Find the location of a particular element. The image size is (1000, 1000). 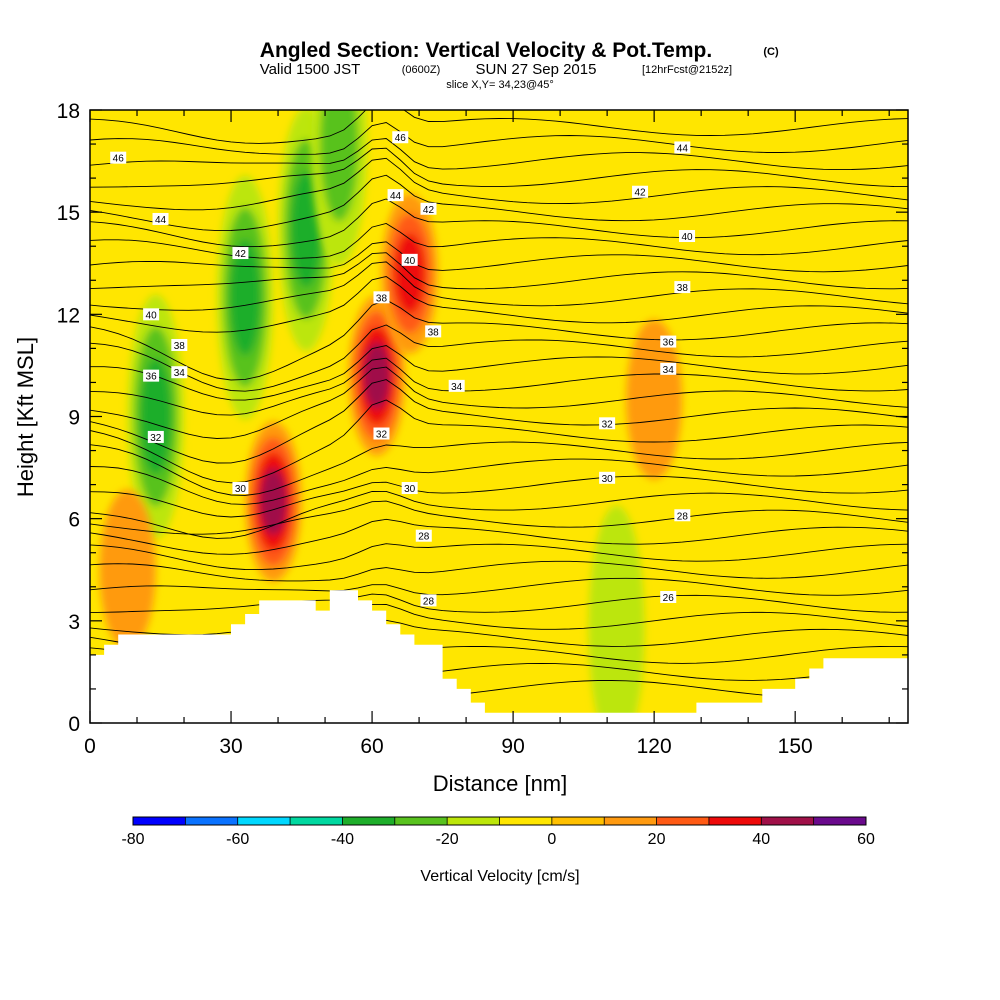

colorbar-tick-label: 60 is located at coordinates (866, 839).